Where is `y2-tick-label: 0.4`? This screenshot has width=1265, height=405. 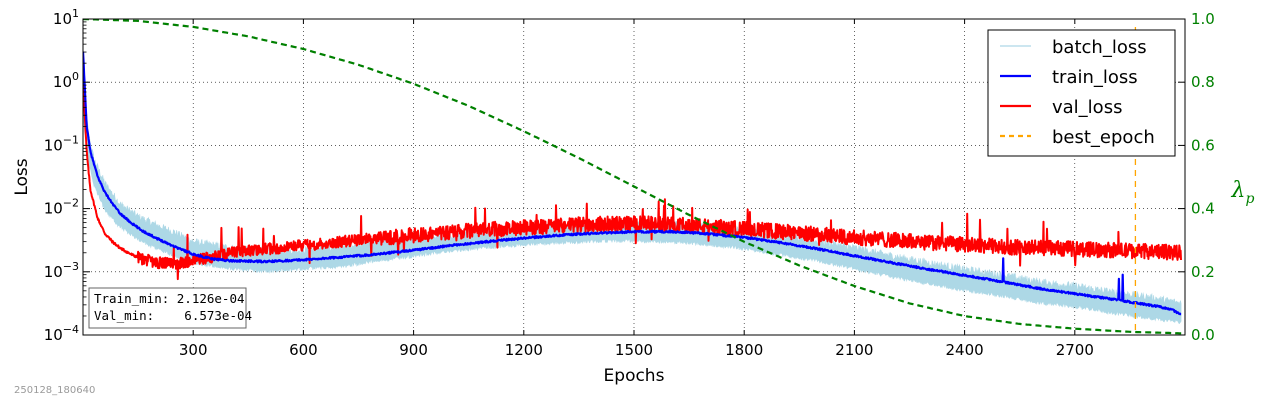 y2-tick-label: 0.4 is located at coordinates (1203, 209).